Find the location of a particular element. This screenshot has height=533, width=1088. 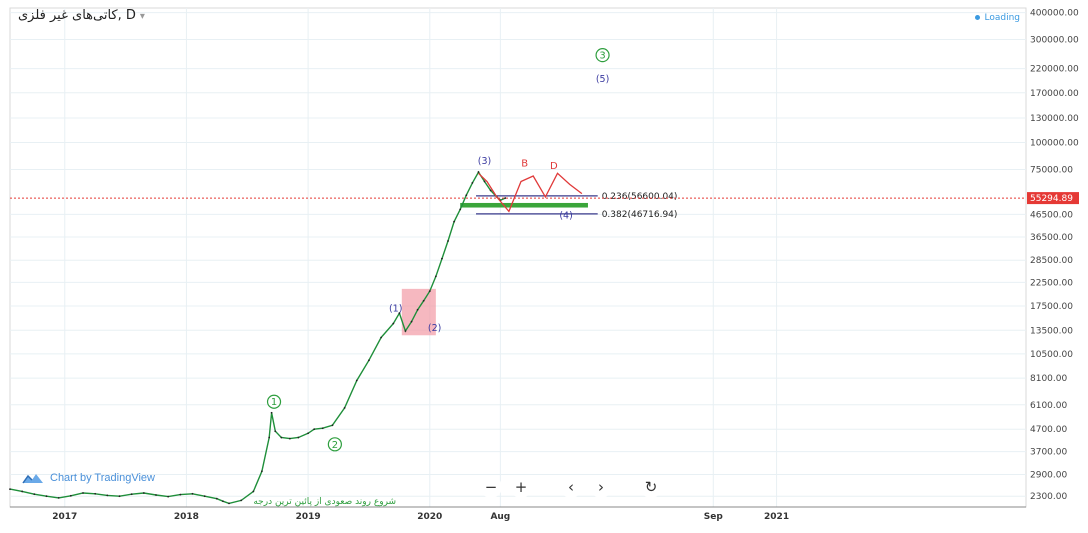

wave-label: (3) is located at coordinates (484, 161).